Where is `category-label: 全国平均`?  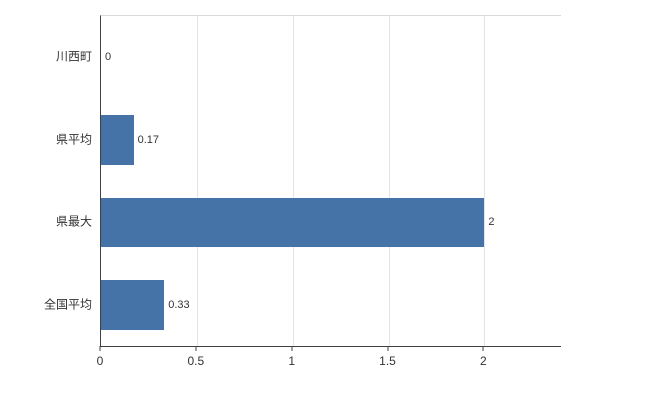 category-label: 全国平均 is located at coordinates (67, 304).